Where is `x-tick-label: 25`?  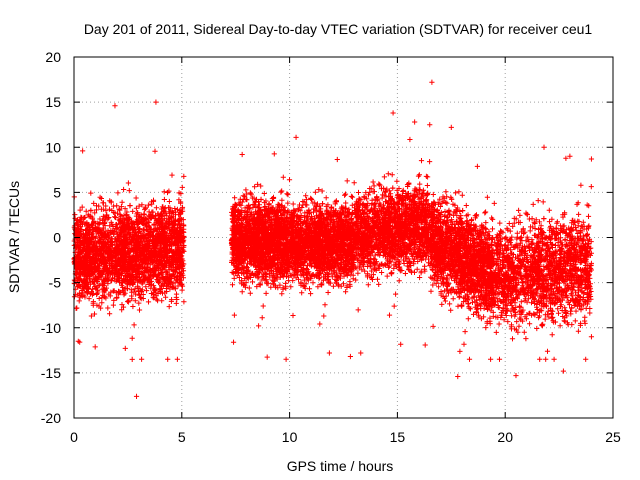
x-tick-label: 25 is located at coordinates (613, 437).